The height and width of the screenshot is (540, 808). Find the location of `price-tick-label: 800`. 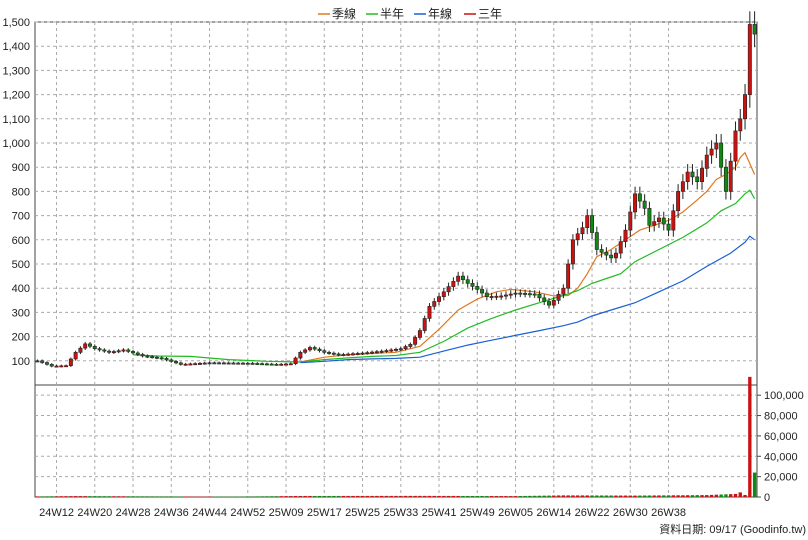

price-tick-label: 800 is located at coordinates (21, 192).